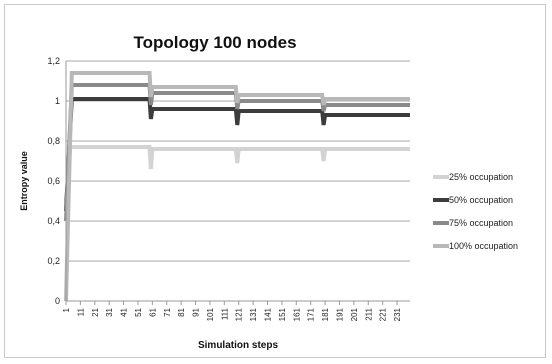 Image resolution: width=552 pixels, height=364 pixels. What do you see at coordinates (296, 314) in the screenshot?
I see `x-tick-label: 161` at bounding box center [296, 314].